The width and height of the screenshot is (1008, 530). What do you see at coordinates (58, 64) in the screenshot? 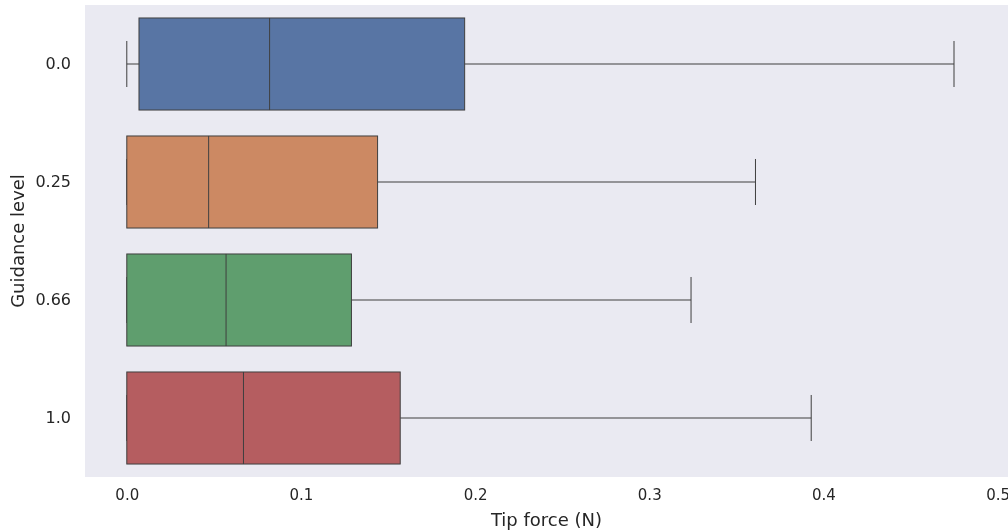
I see `y-tick-label: 0.0` at bounding box center [58, 64].